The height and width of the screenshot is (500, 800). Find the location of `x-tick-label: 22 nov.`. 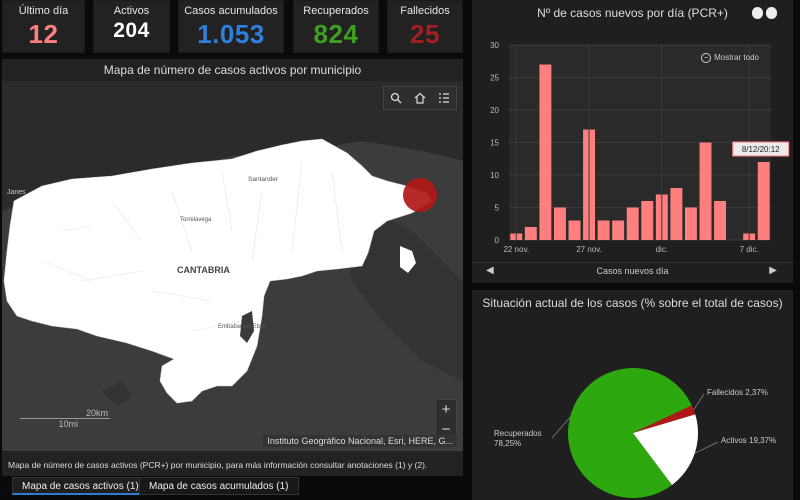

x-tick-label: 22 nov. is located at coordinates (516, 249).